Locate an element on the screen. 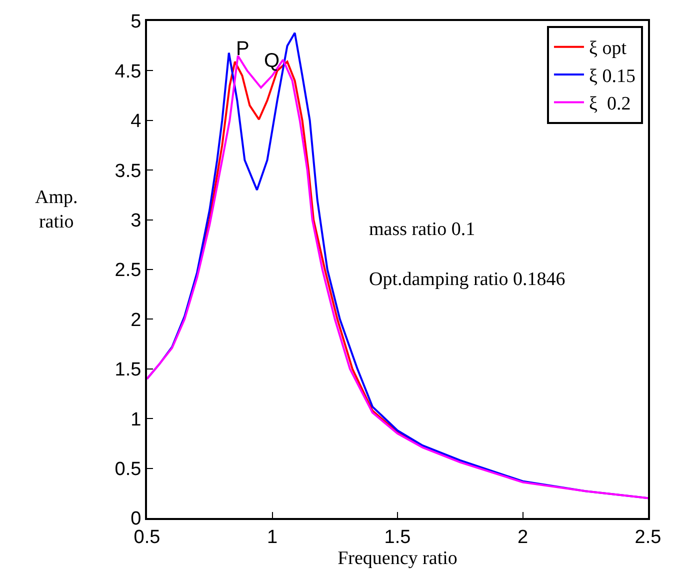 The image size is (673, 576). x-tick-label: 2 is located at coordinates (522, 537).